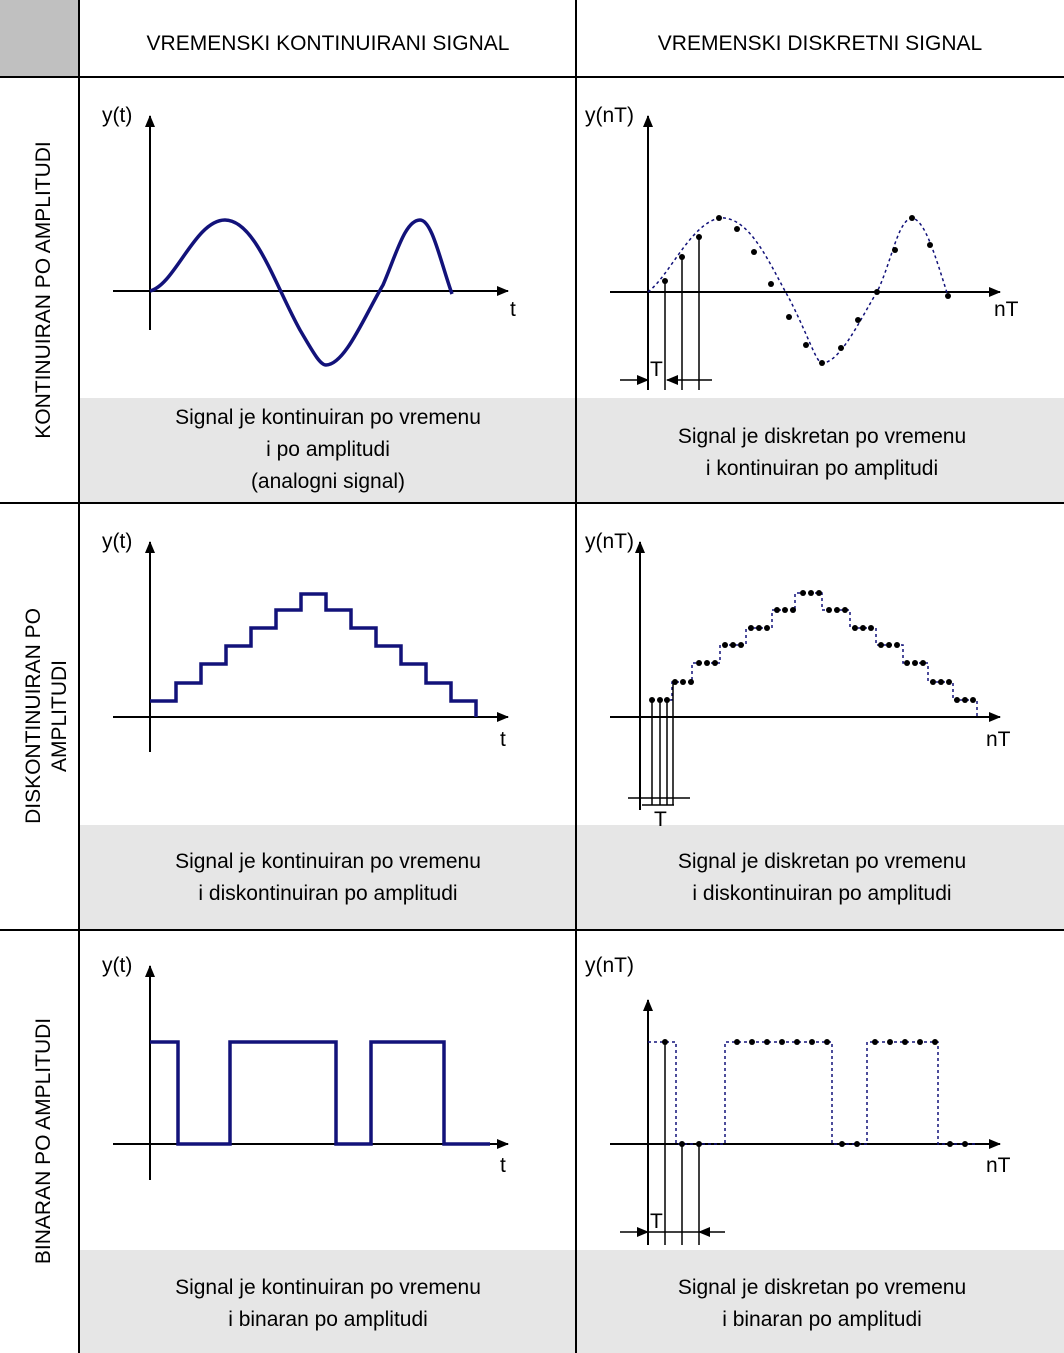  I want to click on corner-cell, so click(39, 38).